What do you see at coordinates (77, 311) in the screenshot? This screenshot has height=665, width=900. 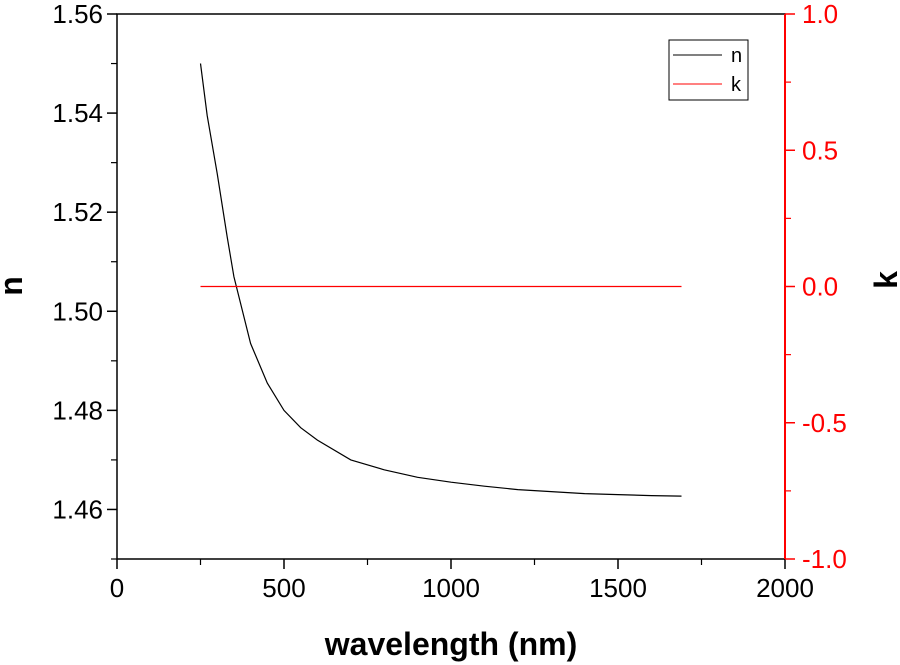 I see `y-tick-label: 1.50` at bounding box center [77, 311].